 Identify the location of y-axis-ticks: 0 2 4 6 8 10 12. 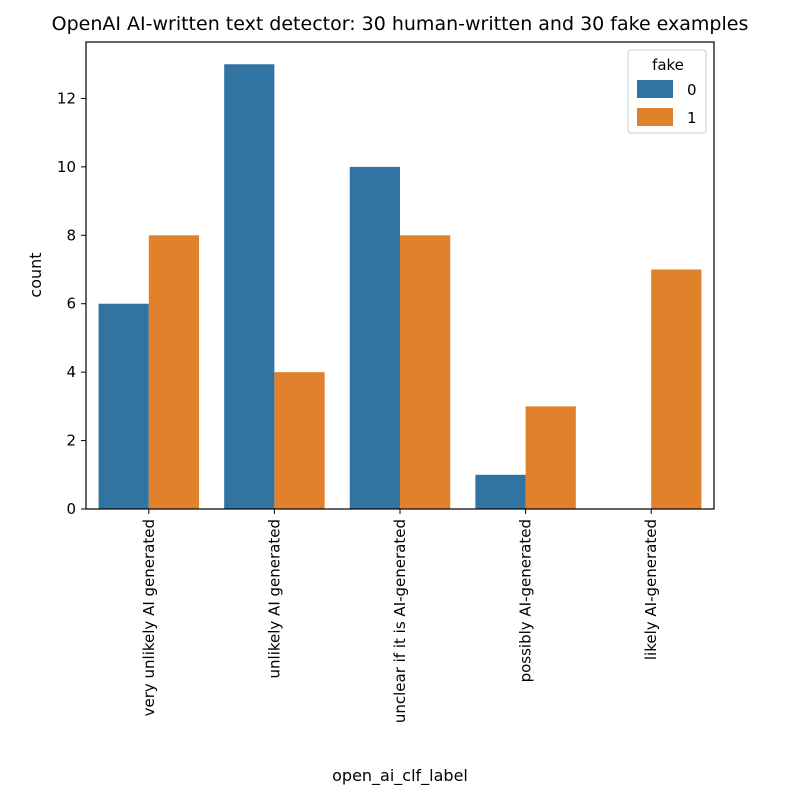
(71, 303).